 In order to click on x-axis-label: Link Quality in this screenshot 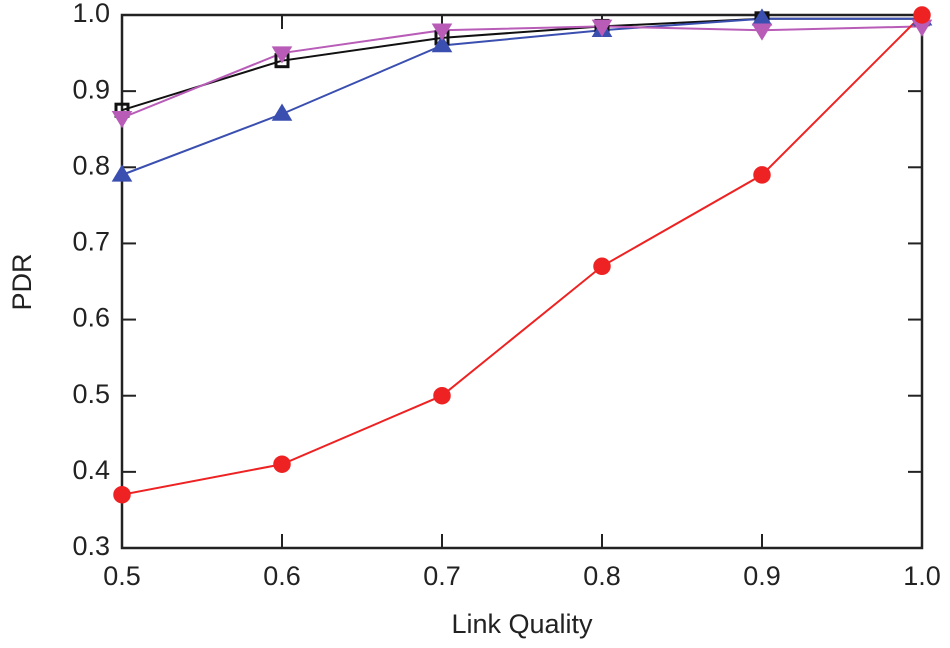, I will do `click(522, 624)`.